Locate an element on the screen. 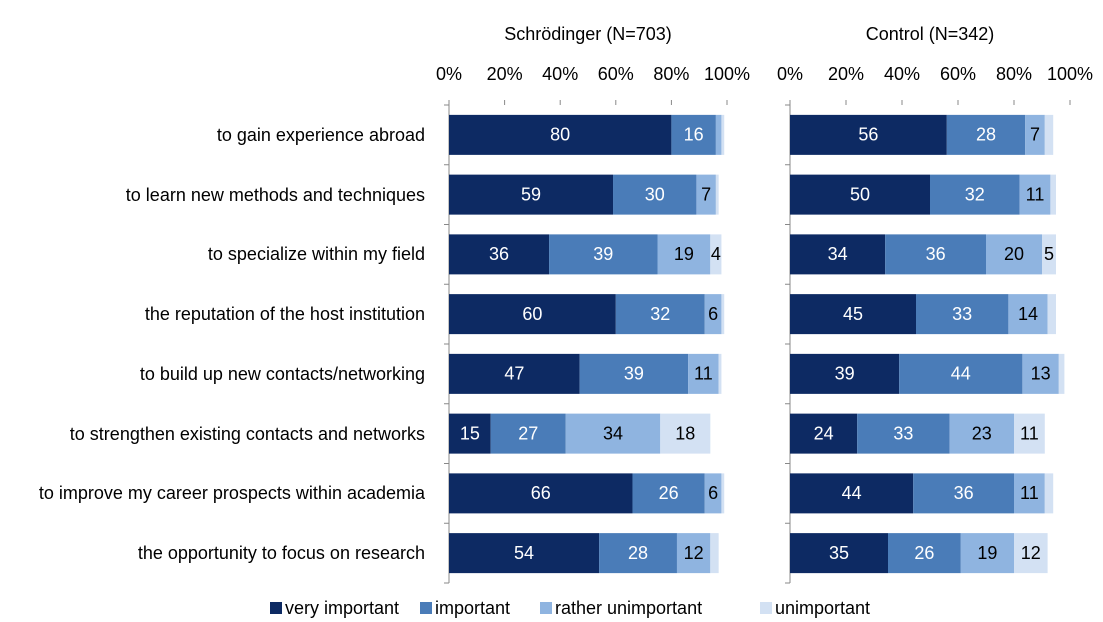 The image size is (1103, 622). data-label: 33 is located at coordinates (962, 314).